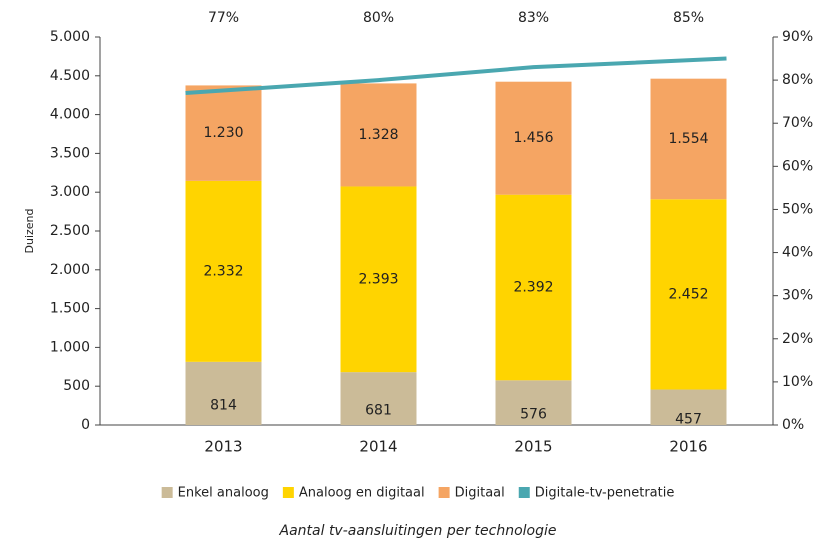 The width and height of the screenshot is (837, 545). I want to click on y2-tick-label: 80%, so click(797, 80).